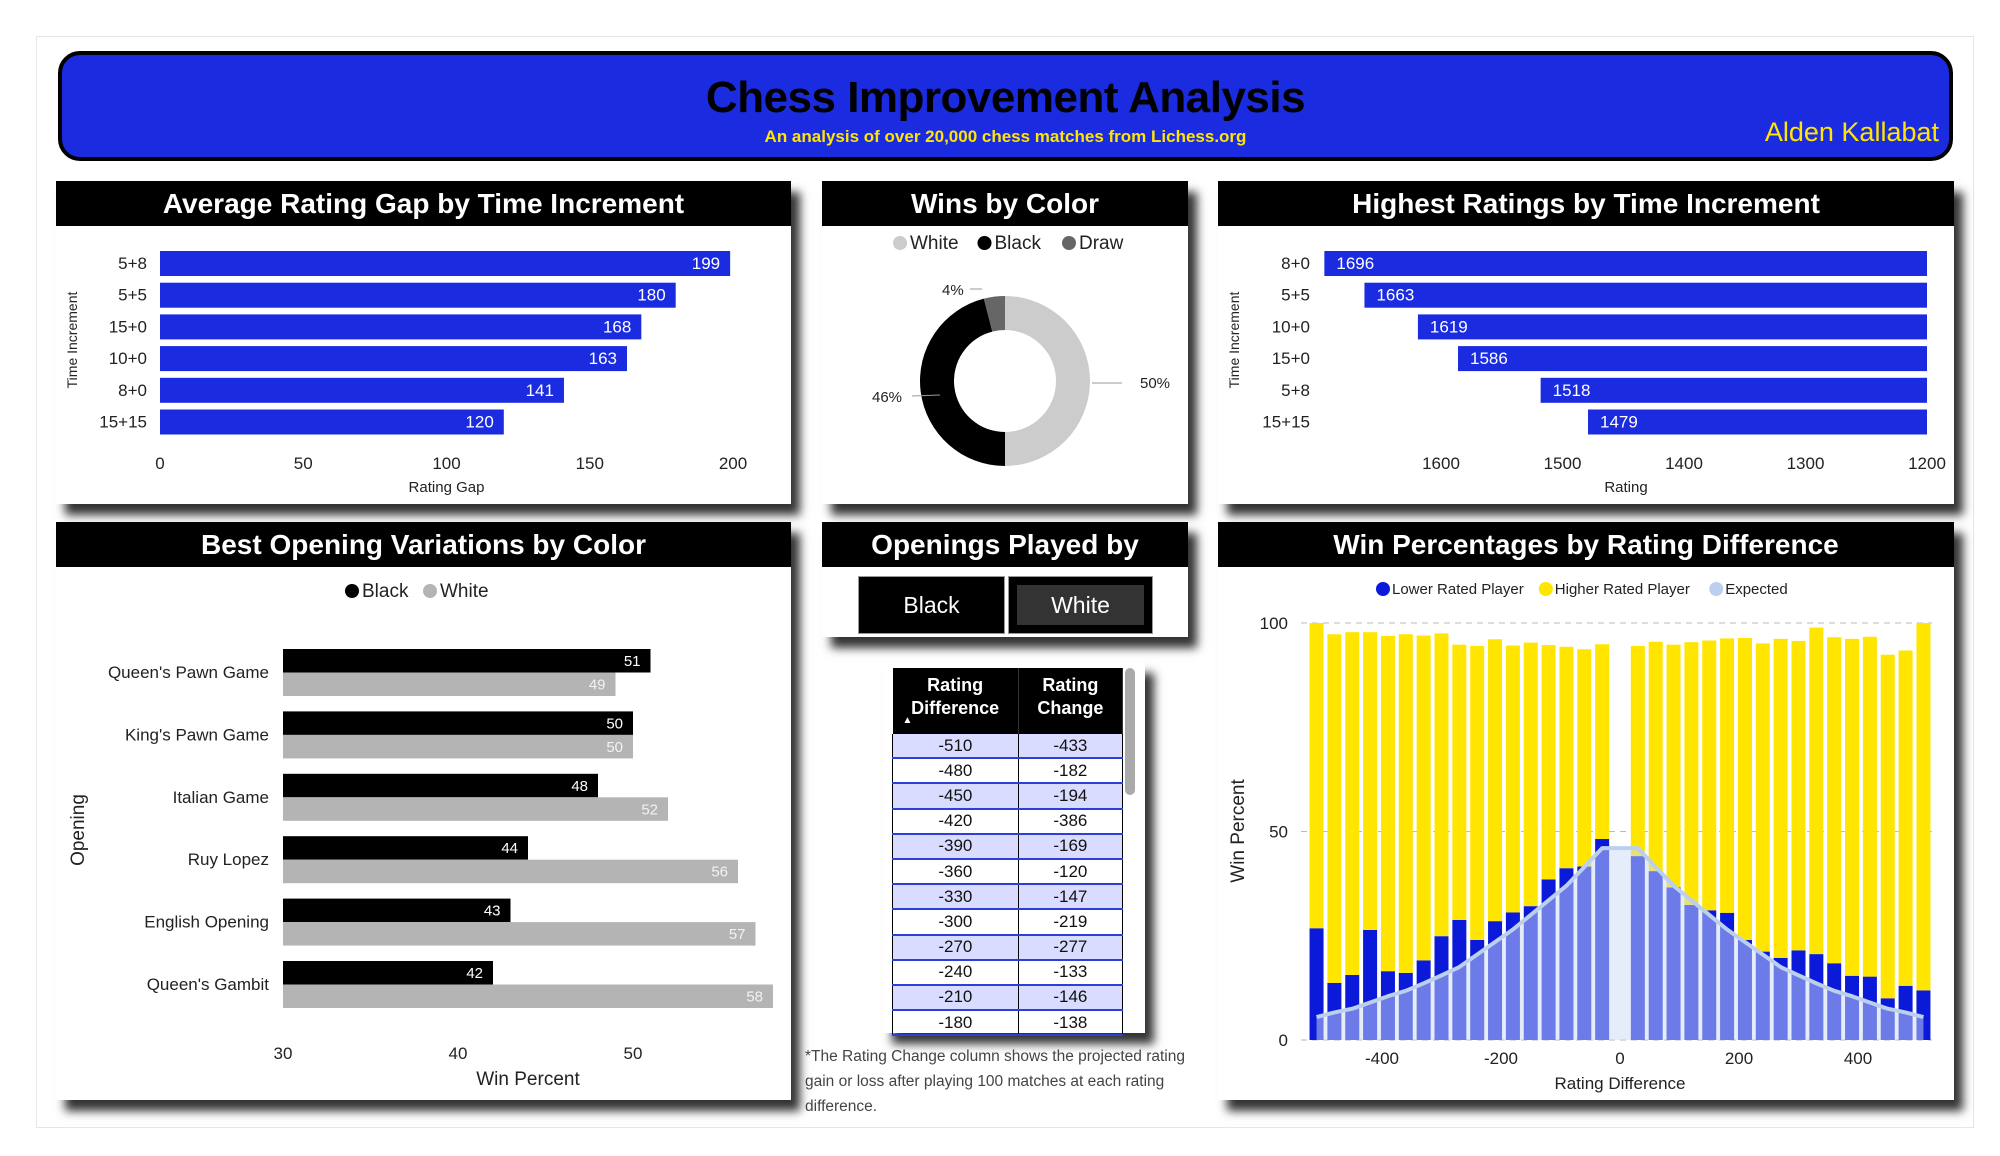 This screenshot has width=2000, height=1156. What do you see at coordinates (1005, 544) in the screenshot?
I see `slicer-title: Openings Played by` at bounding box center [1005, 544].